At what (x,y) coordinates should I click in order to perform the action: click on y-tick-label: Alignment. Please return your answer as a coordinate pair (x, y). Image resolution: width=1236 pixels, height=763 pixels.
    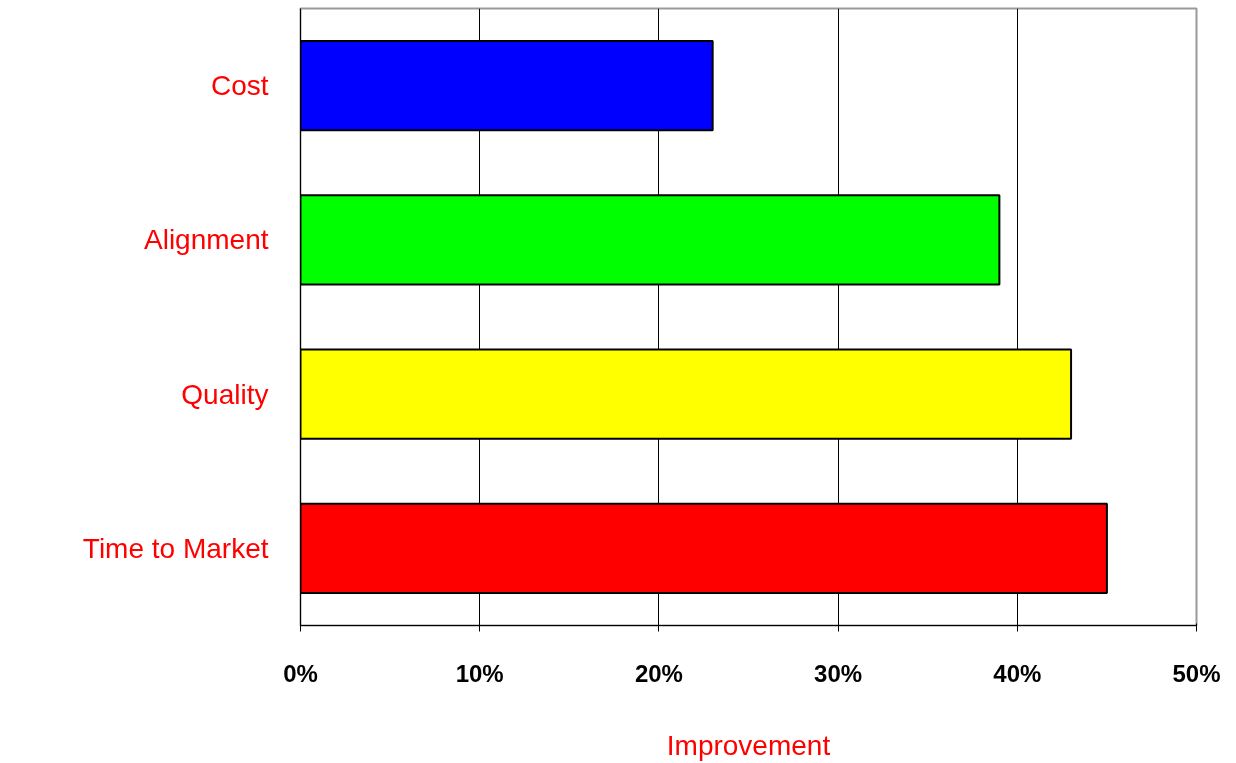
    Looking at the image, I should click on (206, 240).